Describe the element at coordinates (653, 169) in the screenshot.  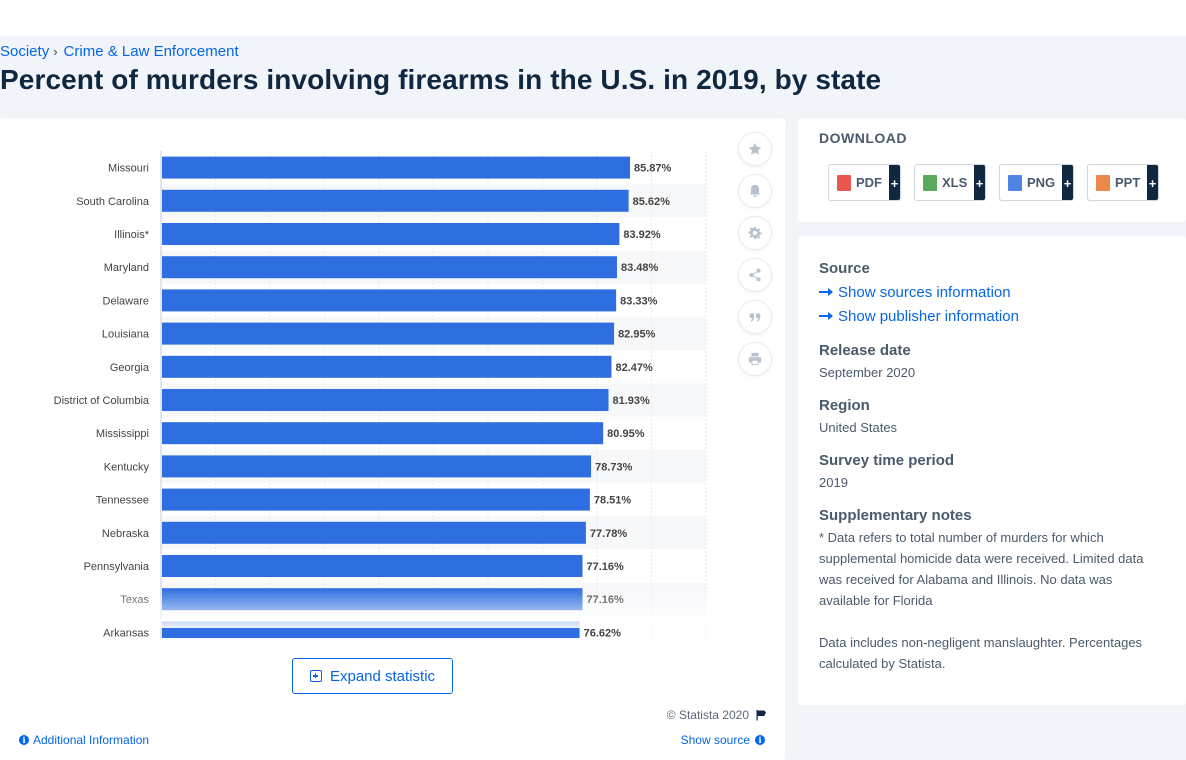
I see `value-label: 85.87%` at that location.